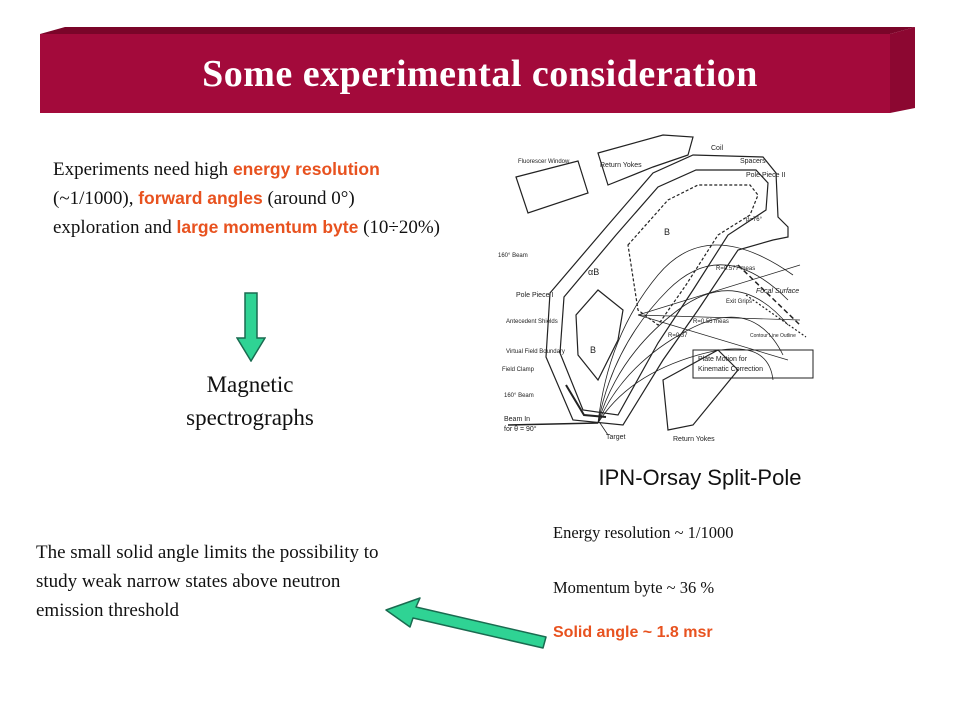 The height and width of the screenshot is (720, 960). I want to click on outer-yoke-outline, so click(667, 290).